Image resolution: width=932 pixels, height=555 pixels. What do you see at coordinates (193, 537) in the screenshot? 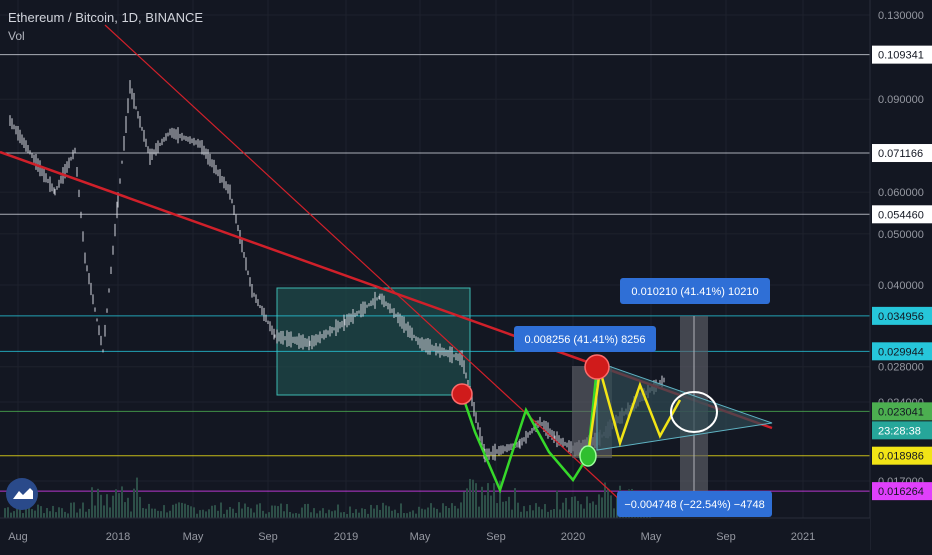
I see `time-axis-tick: May` at bounding box center [193, 537].